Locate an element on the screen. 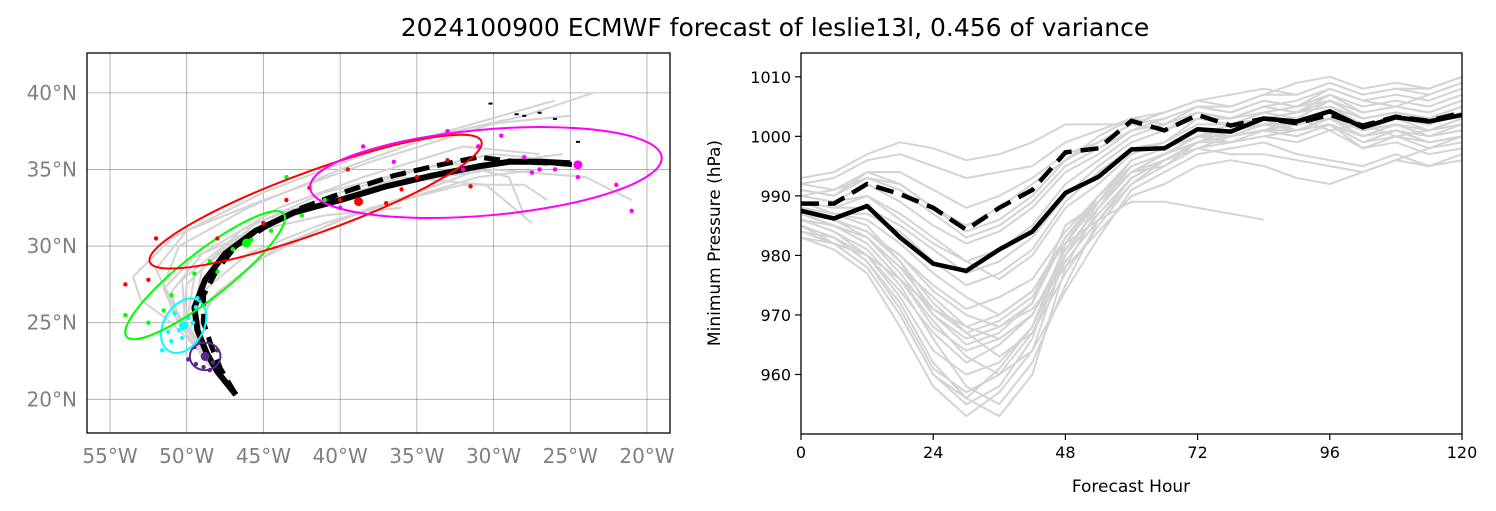 This screenshot has height=511, width=1496. mean-pressure-line is located at coordinates (1131, 191).